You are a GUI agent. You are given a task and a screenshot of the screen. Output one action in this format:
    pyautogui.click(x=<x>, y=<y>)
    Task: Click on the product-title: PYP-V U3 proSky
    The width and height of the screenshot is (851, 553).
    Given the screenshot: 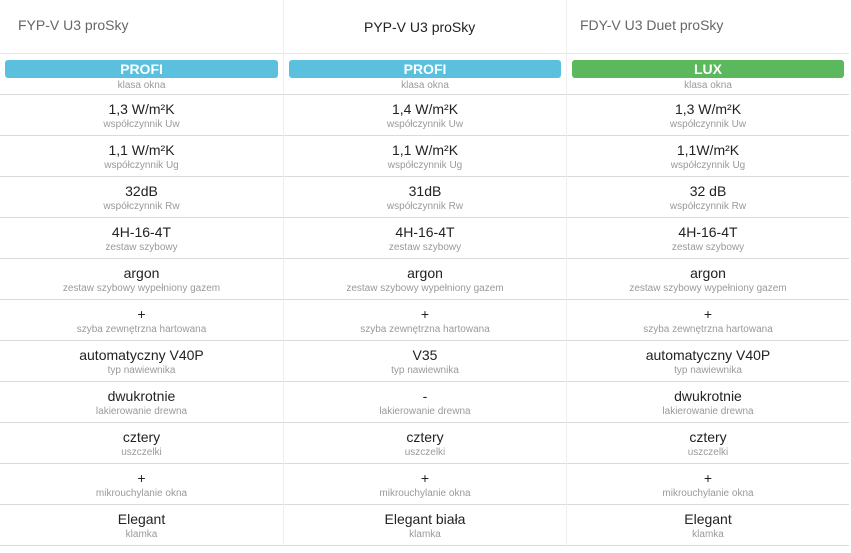 What is the action you would take?
    pyautogui.click(x=425, y=27)
    